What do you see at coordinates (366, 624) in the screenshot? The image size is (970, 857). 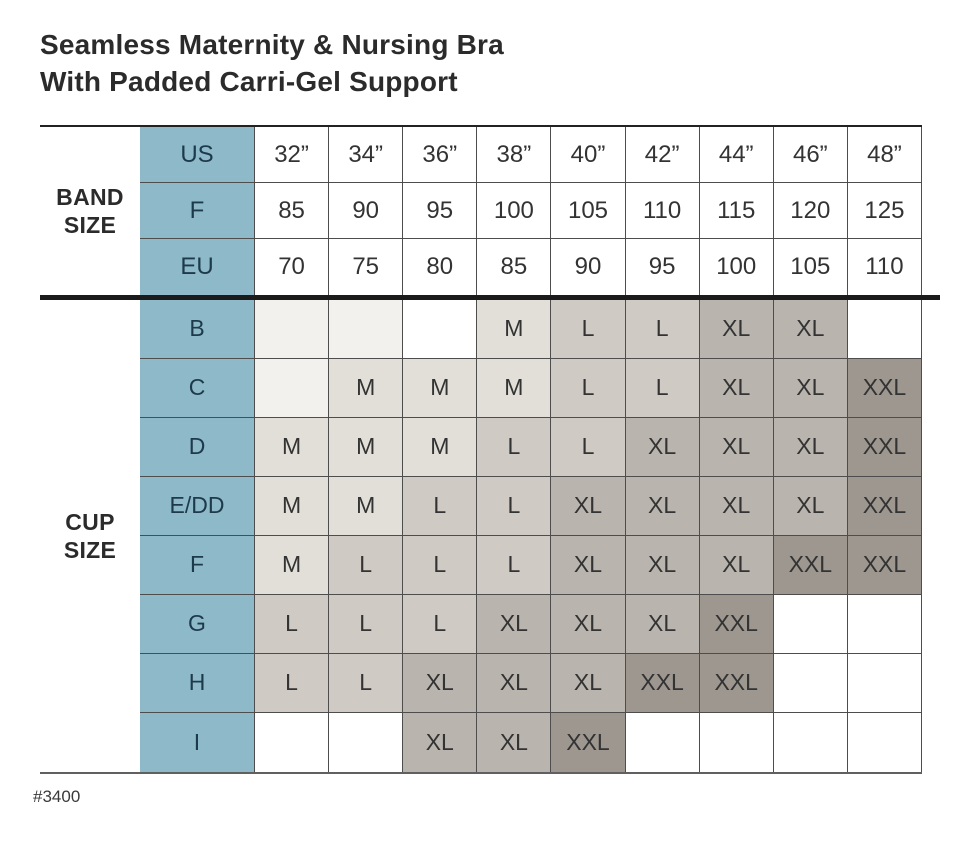 I see `cup-cell-g-2: L` at bounding box center [366, 624].